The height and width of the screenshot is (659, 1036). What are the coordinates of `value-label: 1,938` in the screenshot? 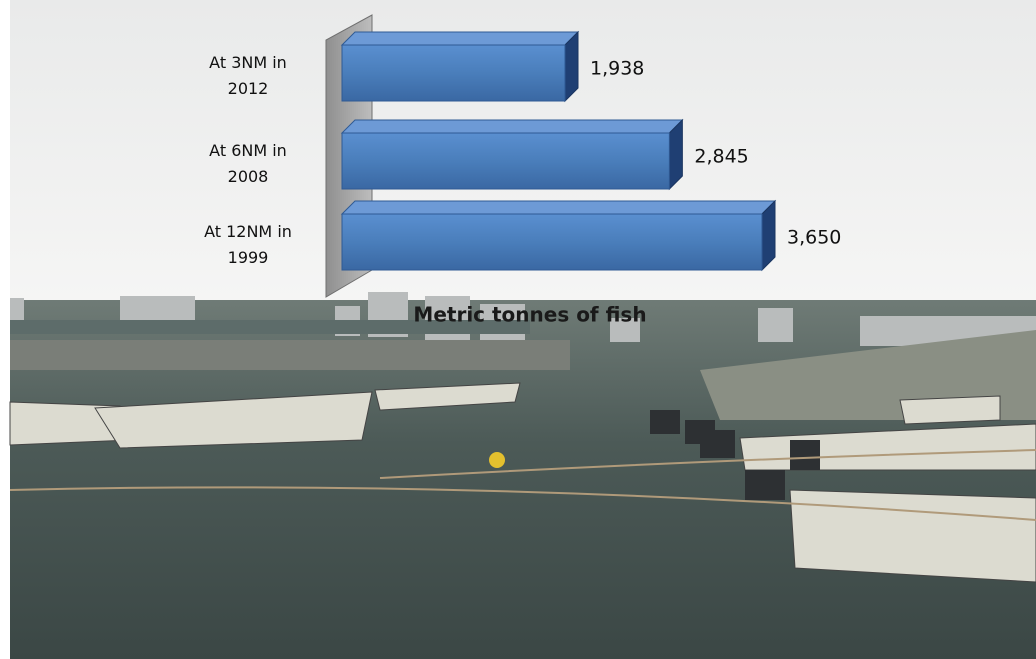 It's located at (617, 69).